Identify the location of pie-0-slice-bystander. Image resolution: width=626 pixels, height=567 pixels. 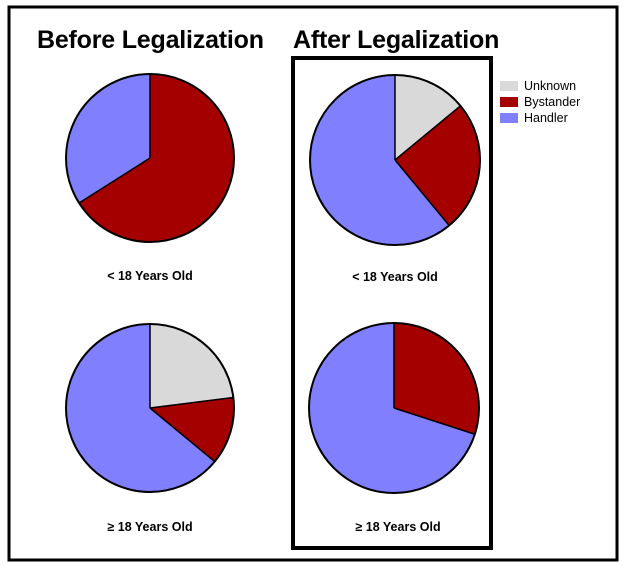
(157, 158).